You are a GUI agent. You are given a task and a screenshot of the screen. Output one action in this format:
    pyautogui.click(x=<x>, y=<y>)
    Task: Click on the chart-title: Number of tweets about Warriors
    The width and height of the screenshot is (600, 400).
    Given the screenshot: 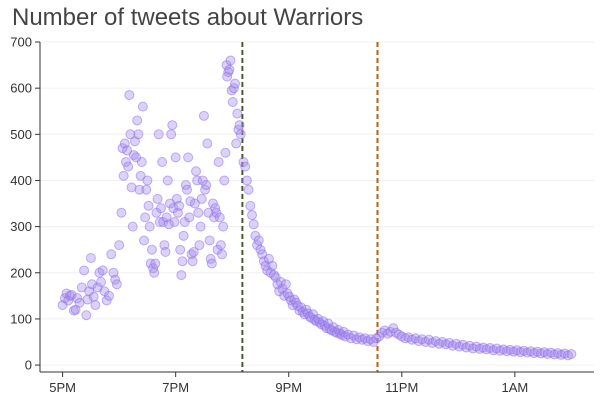 What is the action you would take?
    pyautogui.click(x=188, y=17)
    